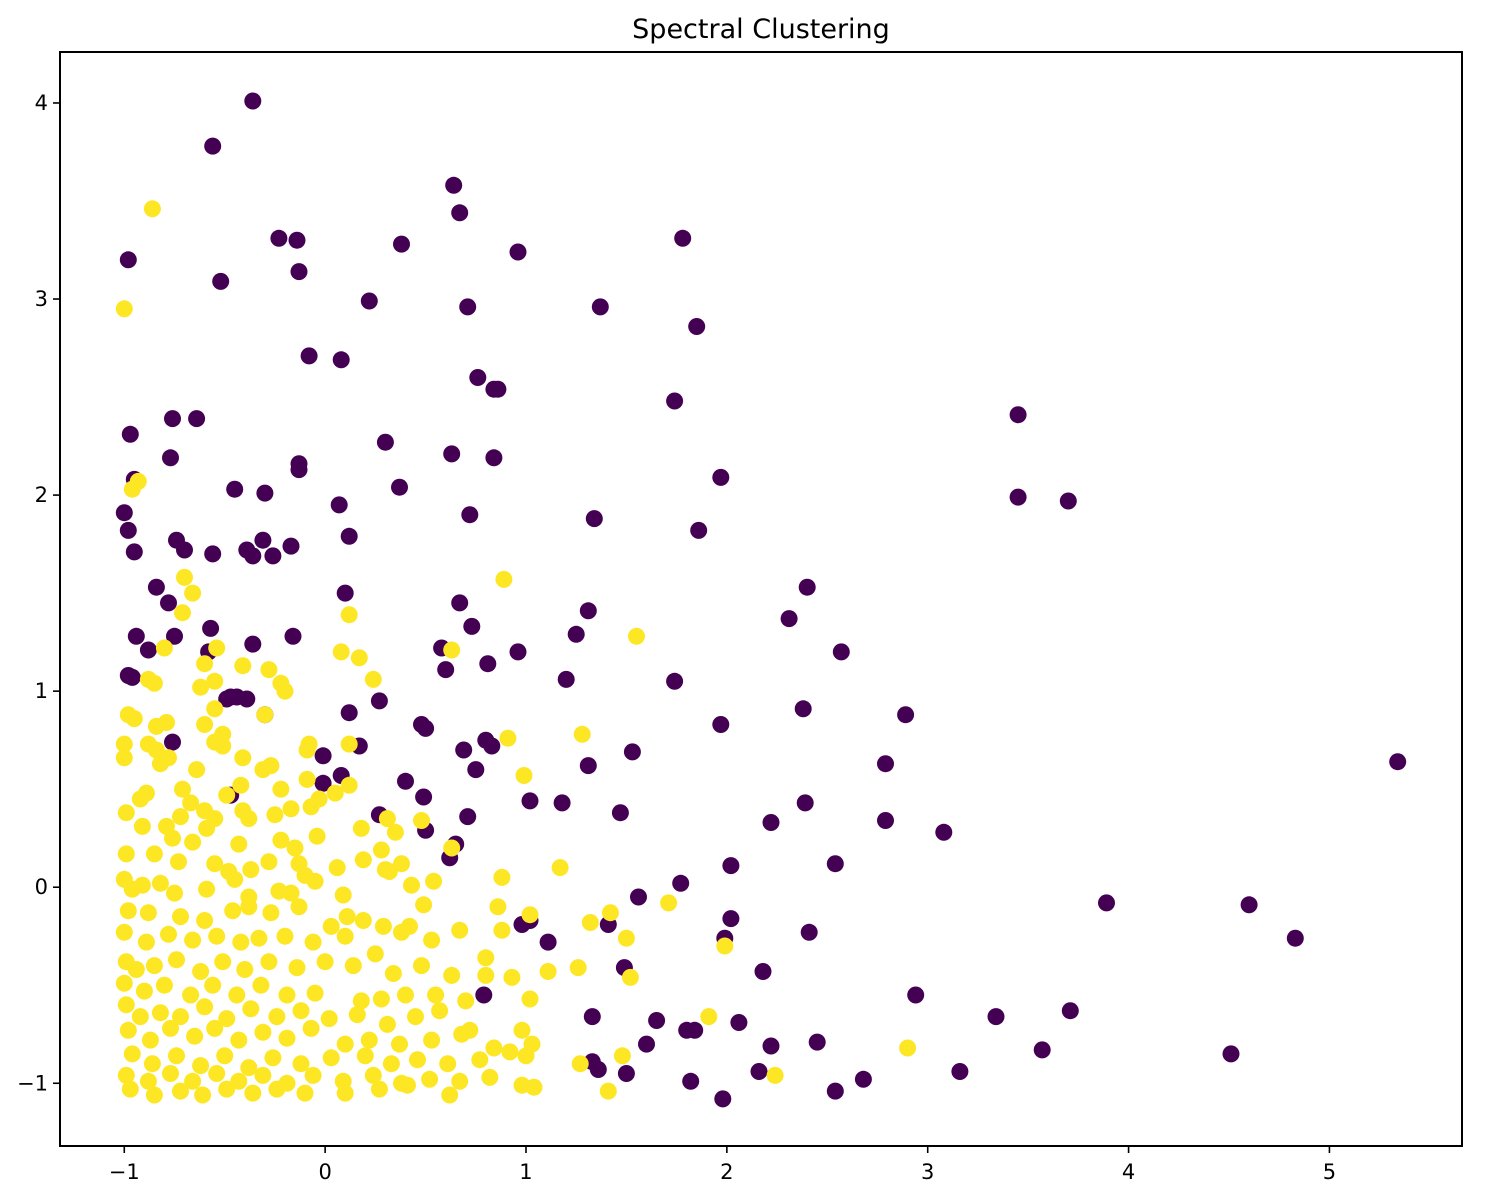 The height and width of the screenshot is (1195, 1488). I want to click on x-axis: −1 0 1 2 3 4 5, so click(722, 1165).